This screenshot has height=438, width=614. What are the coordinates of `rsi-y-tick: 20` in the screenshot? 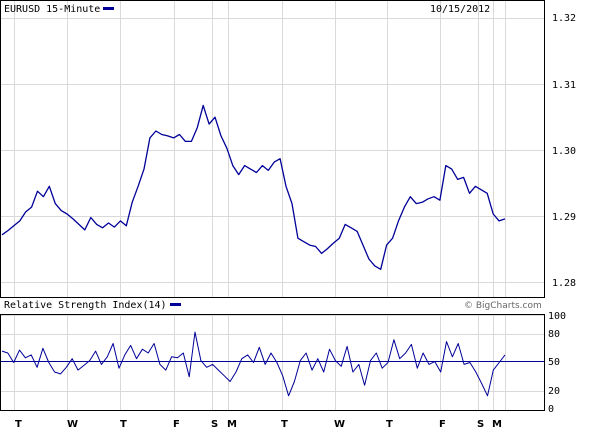 It's located at (554, 391).